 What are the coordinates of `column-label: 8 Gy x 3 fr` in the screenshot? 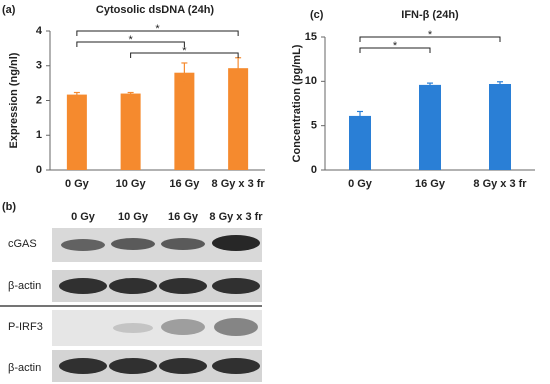 It's located at (236, 217).